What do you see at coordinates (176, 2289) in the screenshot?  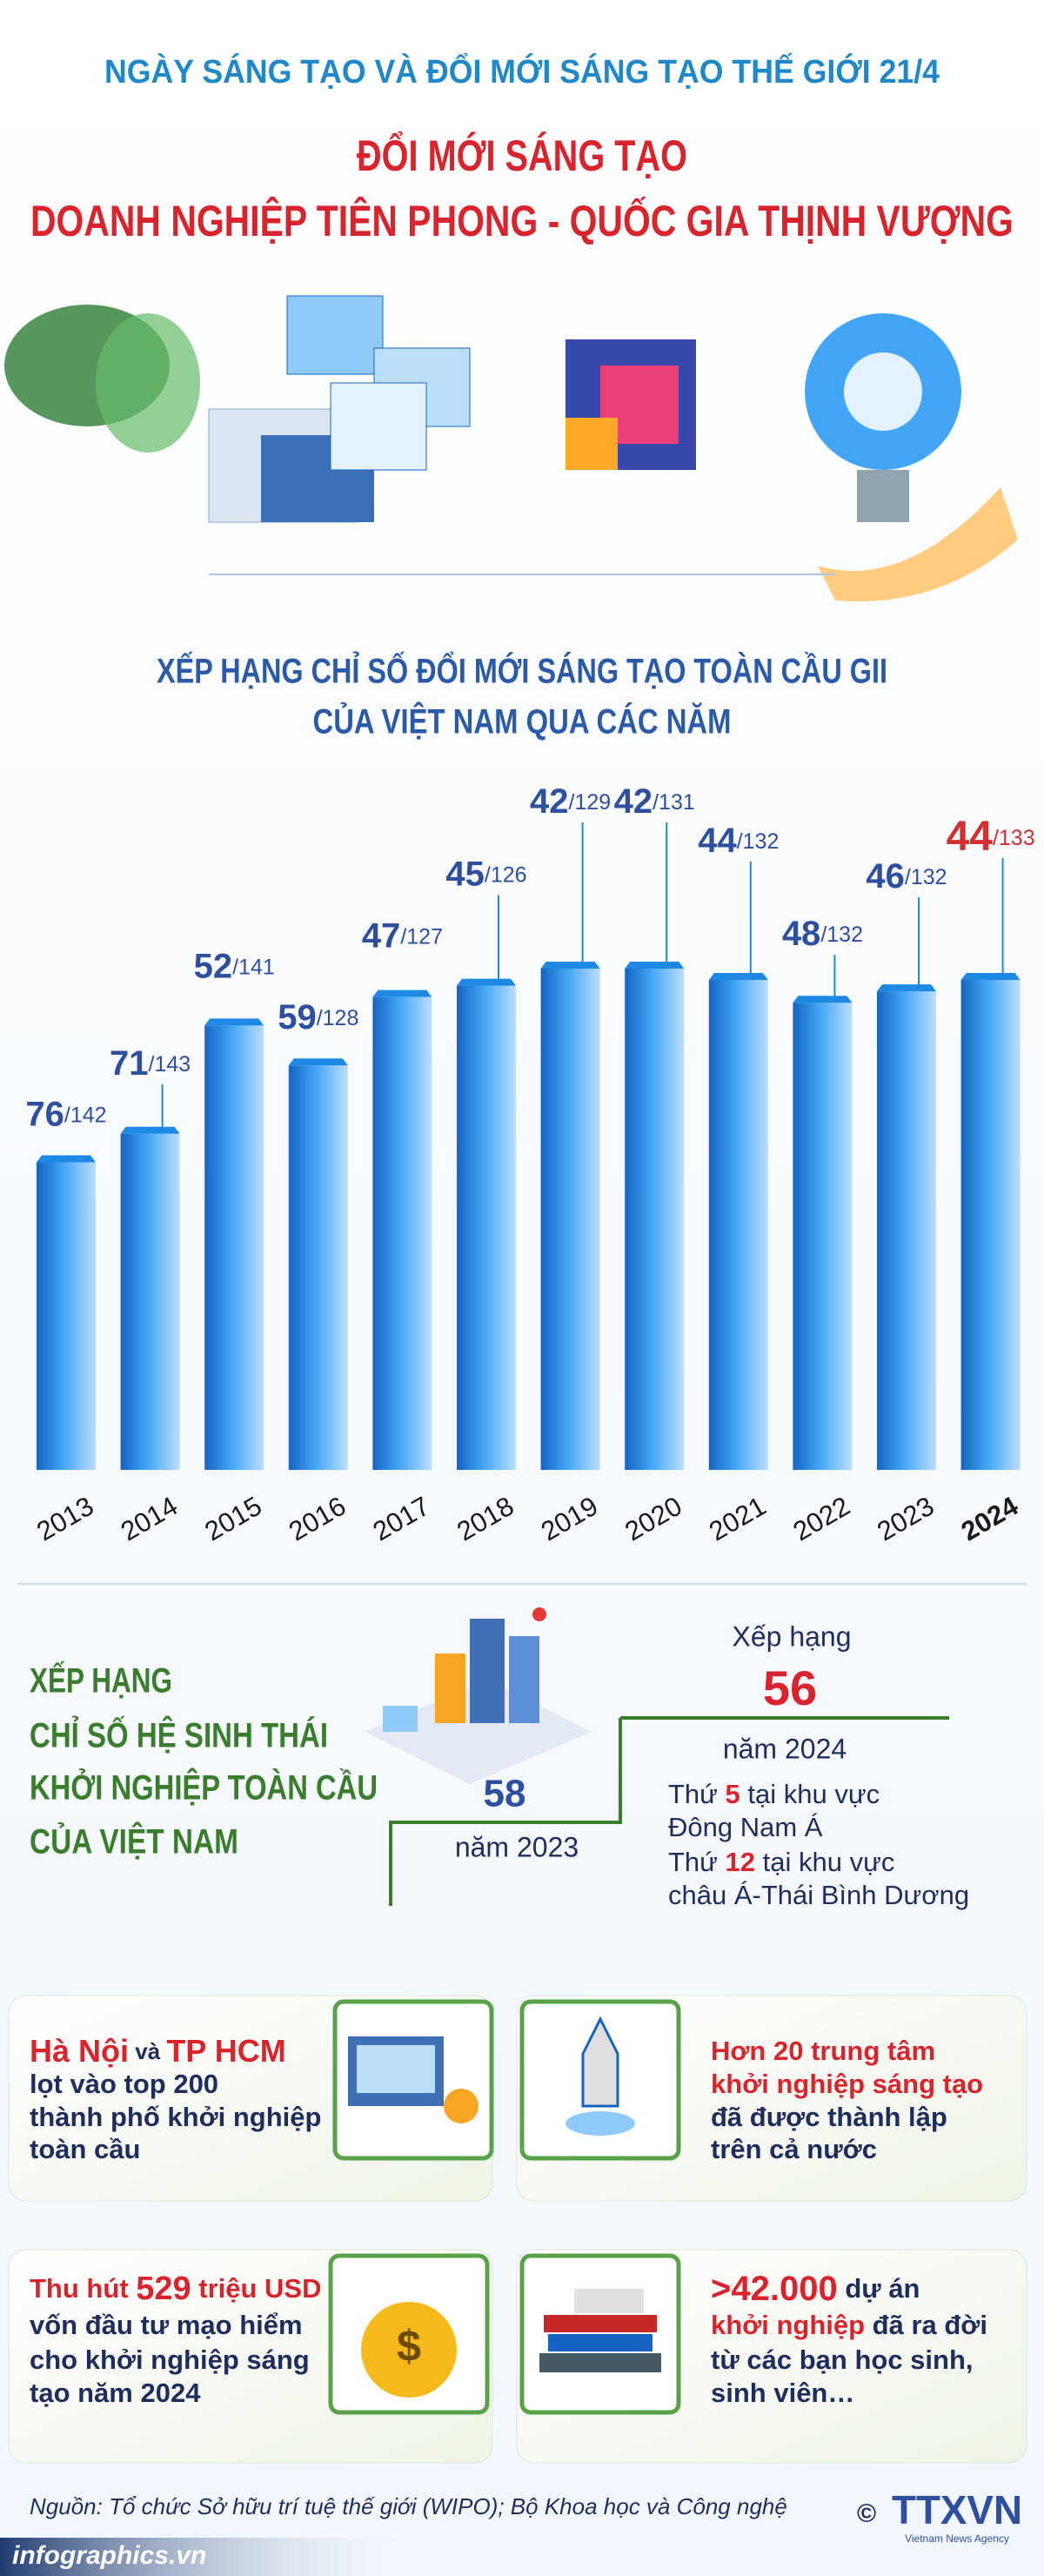 I see `card-text: Thu hút 529 triệu USD` at bounding box center [176, 2289].